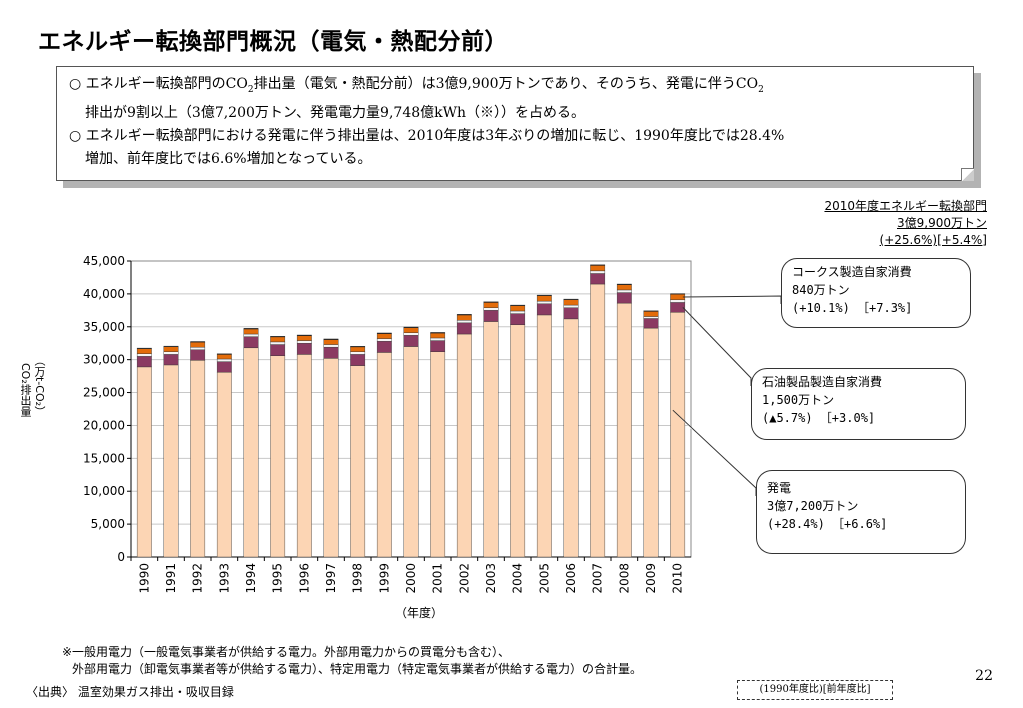  What do you see at coordinates (419, 613) in the screenshot?
I see `x-axis-label: （年度）` at bounding box center [419, 613].